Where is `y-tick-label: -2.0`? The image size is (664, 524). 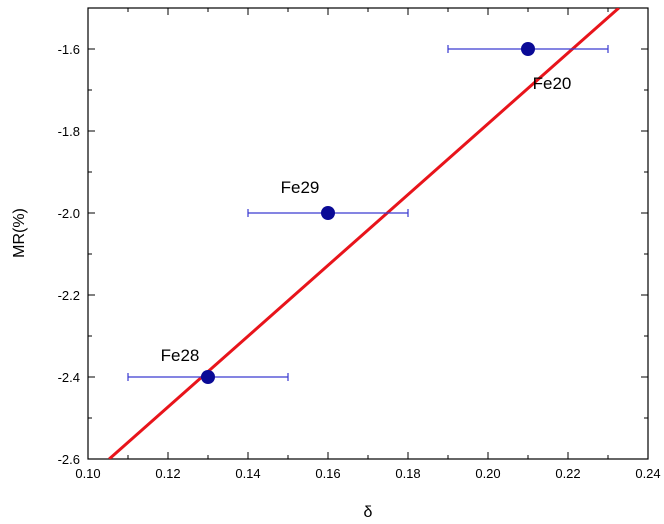 y-tick-label: -2.0 is located at coordinates (69, 213).